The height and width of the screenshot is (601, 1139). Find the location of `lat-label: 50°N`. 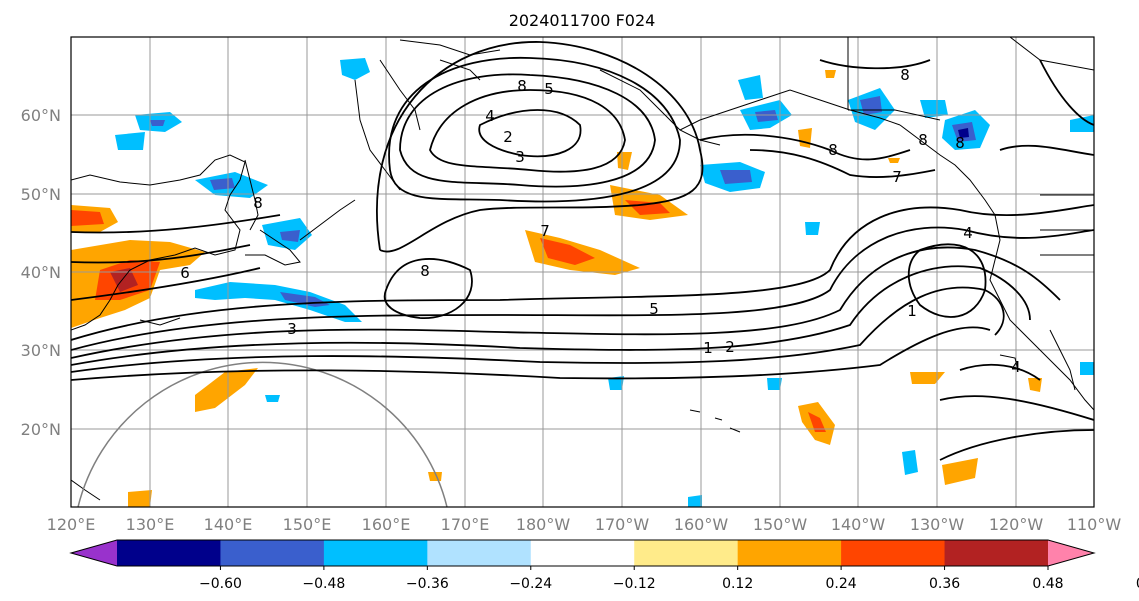

lat-label: 50°N is located at coordinates (41, 194).